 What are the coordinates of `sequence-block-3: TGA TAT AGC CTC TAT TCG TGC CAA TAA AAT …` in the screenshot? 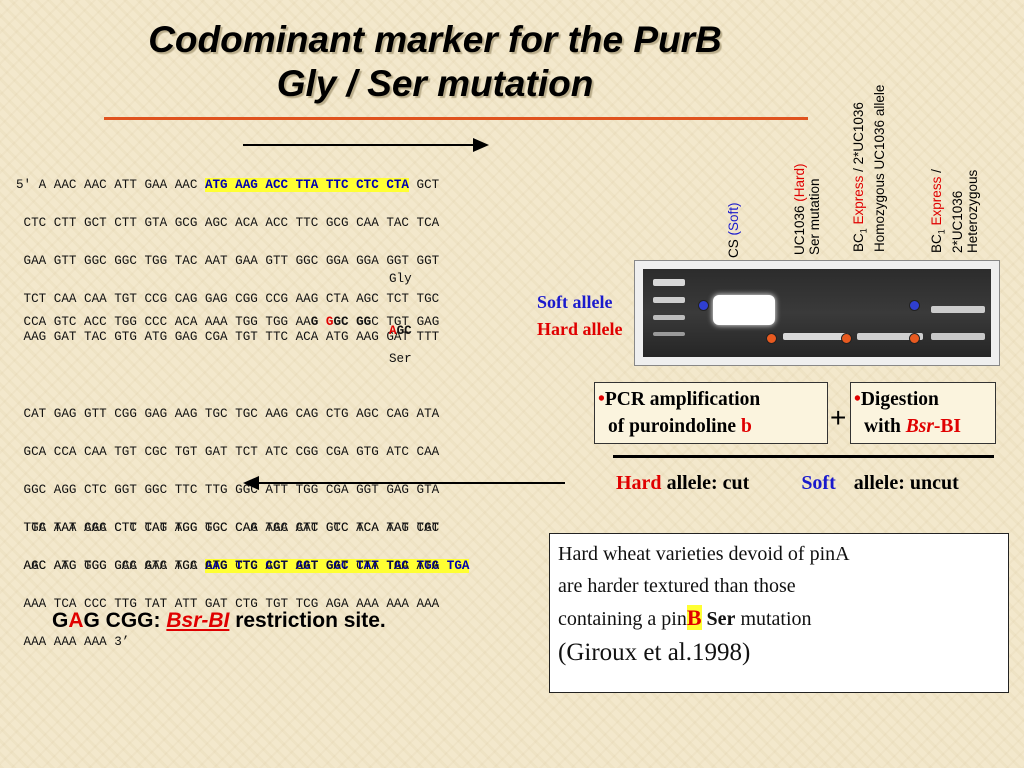 It's located at (228, 585).